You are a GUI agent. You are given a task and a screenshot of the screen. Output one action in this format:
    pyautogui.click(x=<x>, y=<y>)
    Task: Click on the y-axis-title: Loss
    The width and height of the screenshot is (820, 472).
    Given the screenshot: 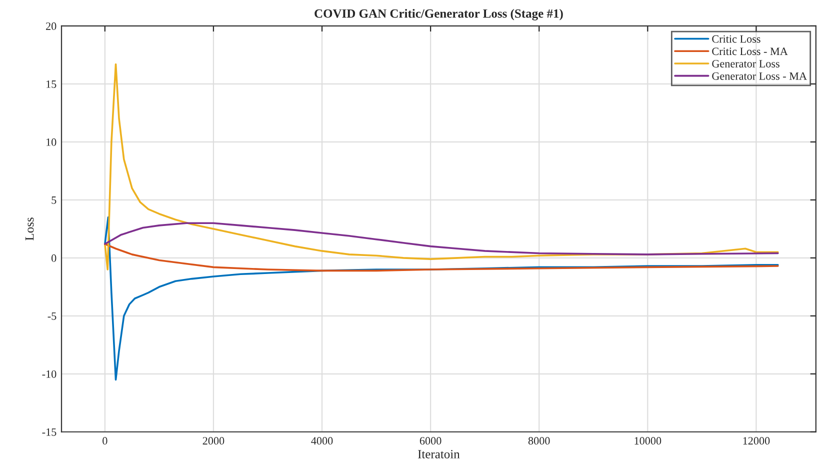 What is the action you would take?
    pyautogui.click(x=29, y=229)
    